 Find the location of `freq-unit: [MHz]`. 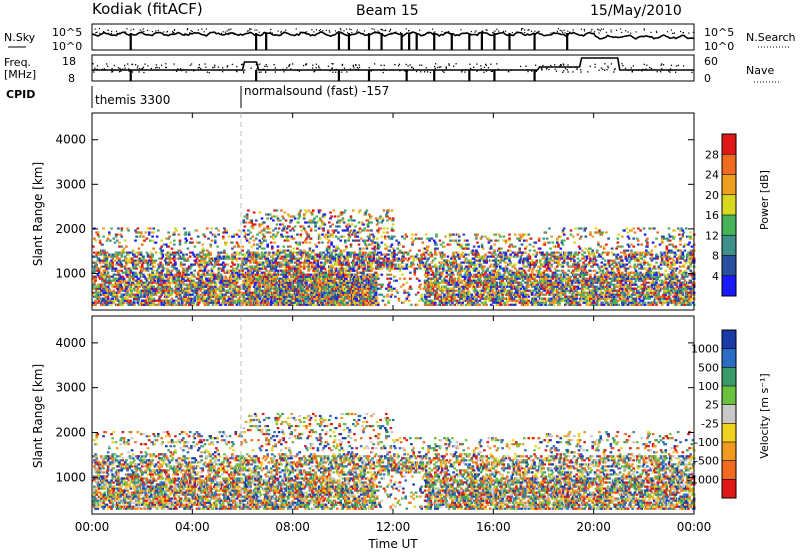

freq-unit: [MHz] is located at coordinates (20, 74).